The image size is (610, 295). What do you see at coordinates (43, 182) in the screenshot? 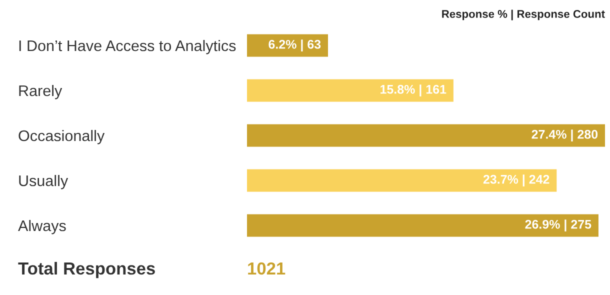
I see `y-tick-label: Usually` at bounding box center [43, 182].